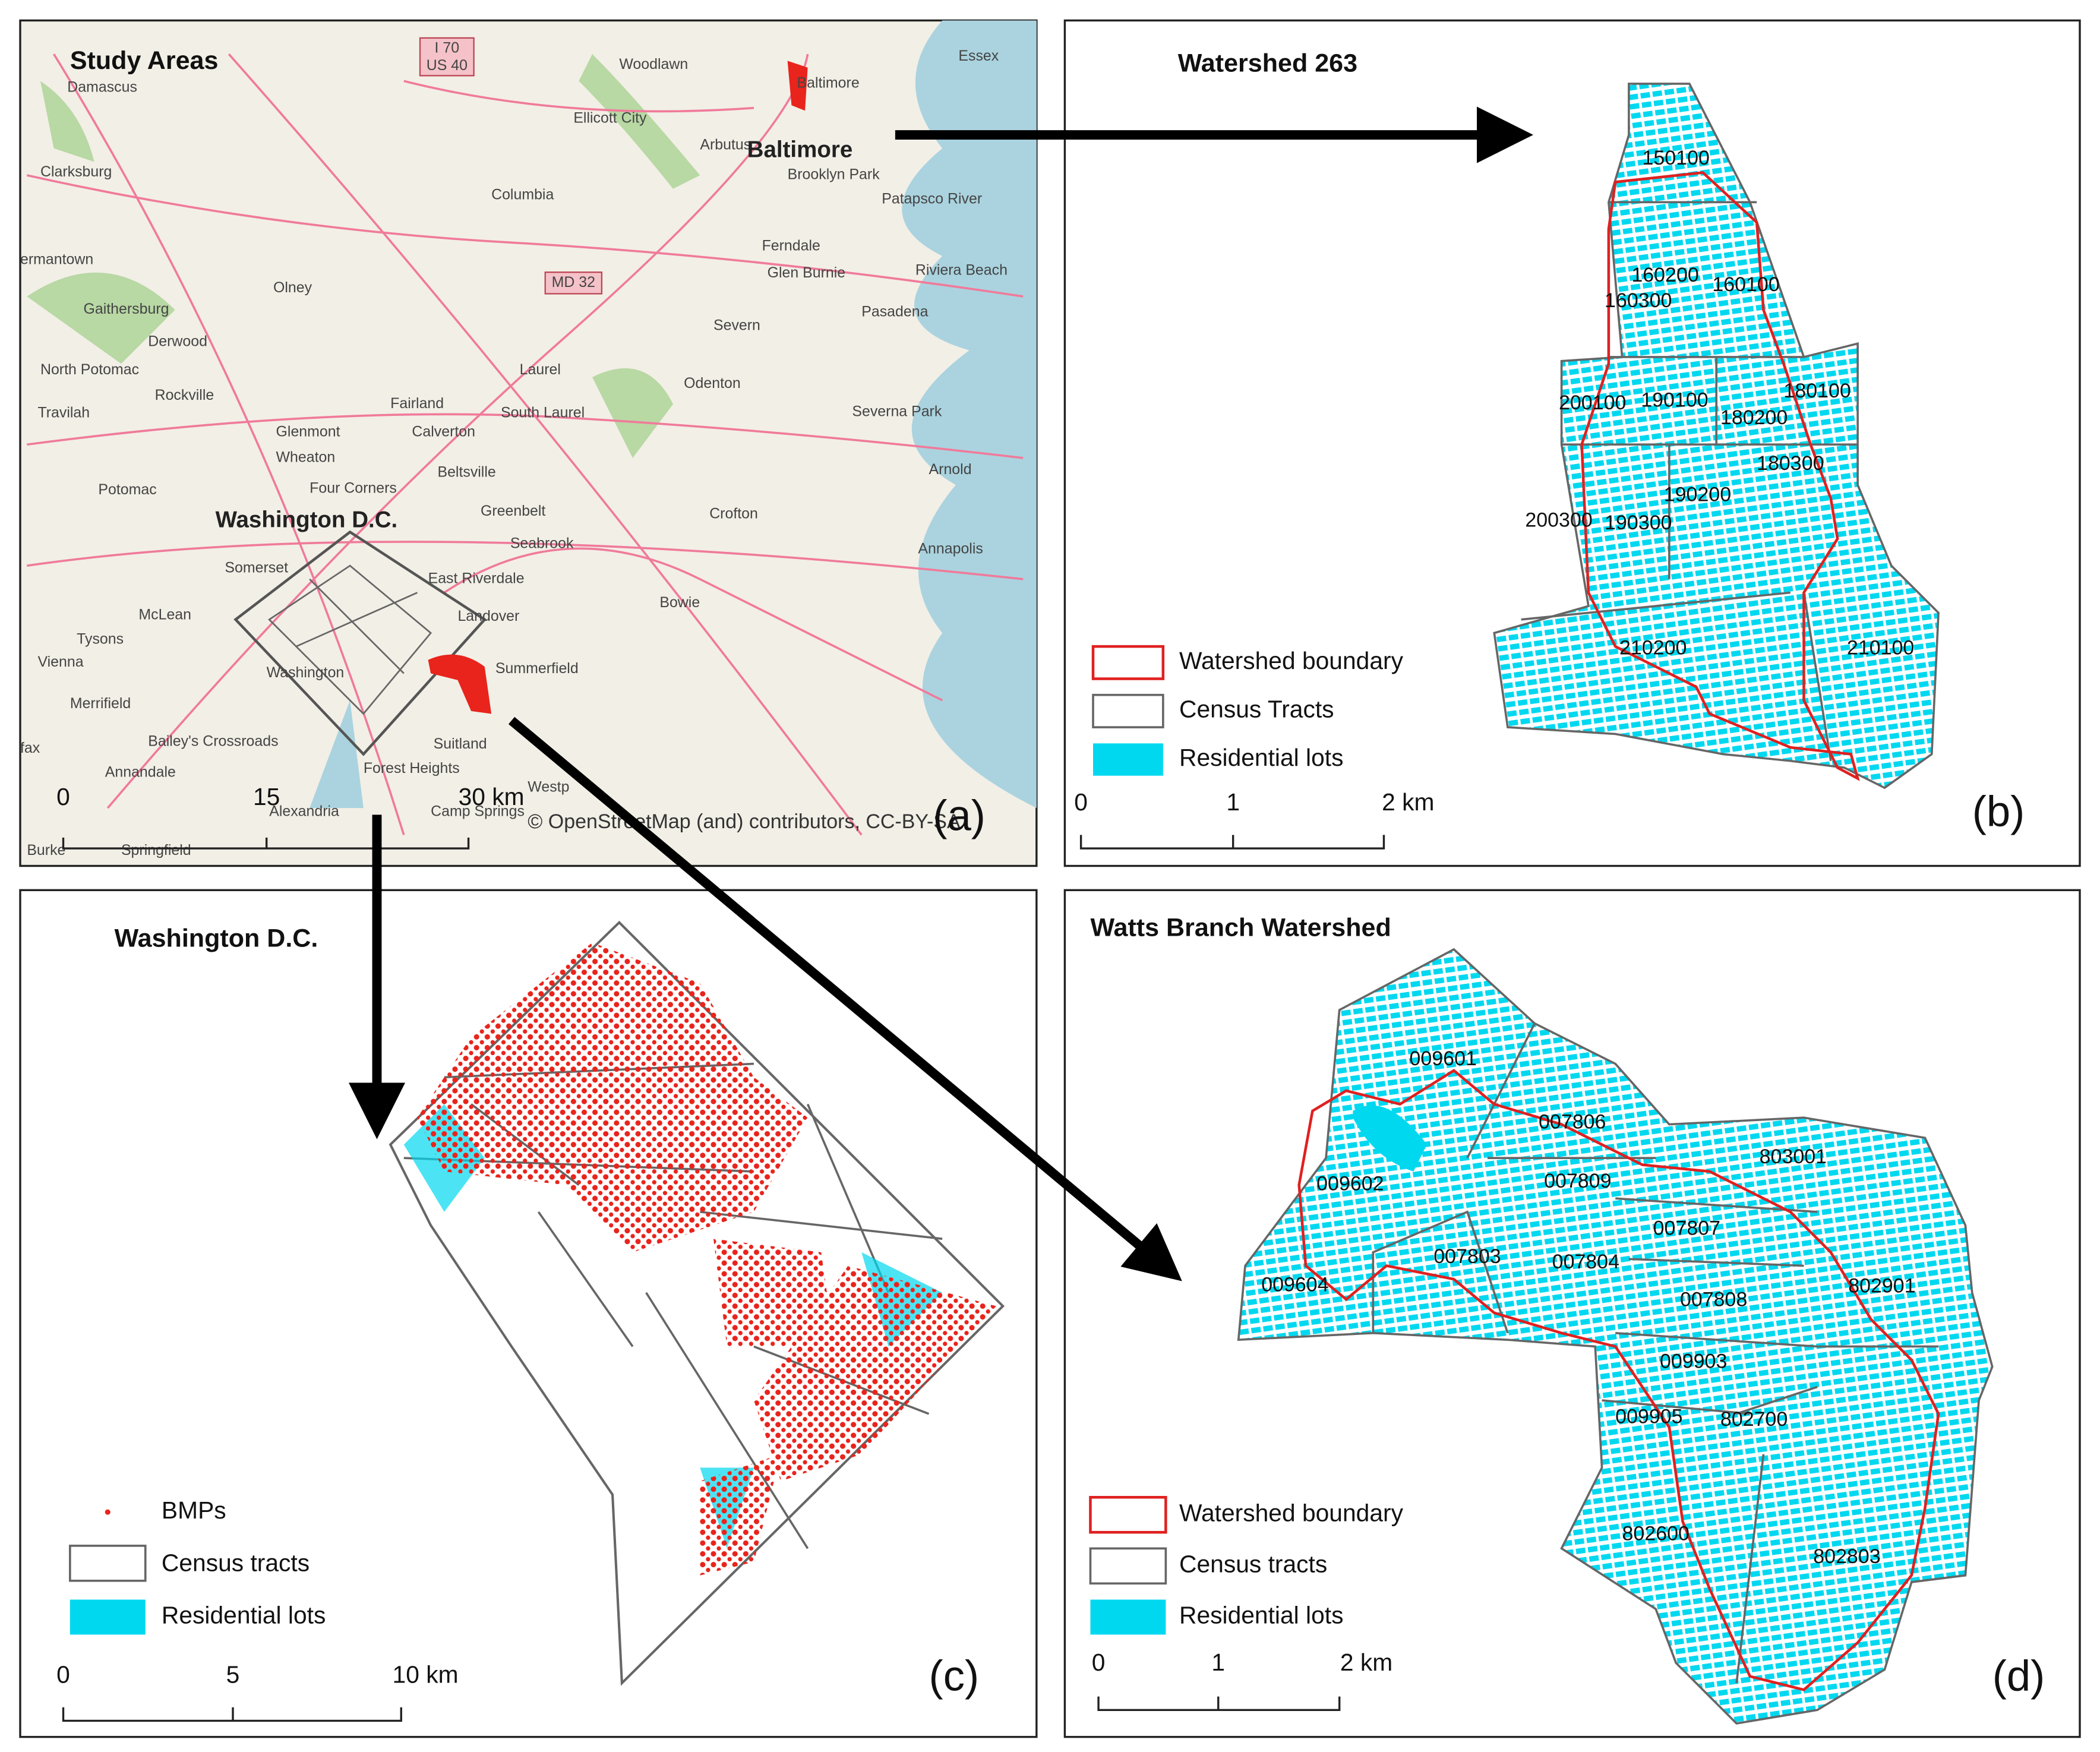 The width and height of the screenshot is (2100, 1752). What do you see at coordinates (932, 198) in the screenshot?
I see `place-label: Patapsco River` at bounding box center [932, 198].